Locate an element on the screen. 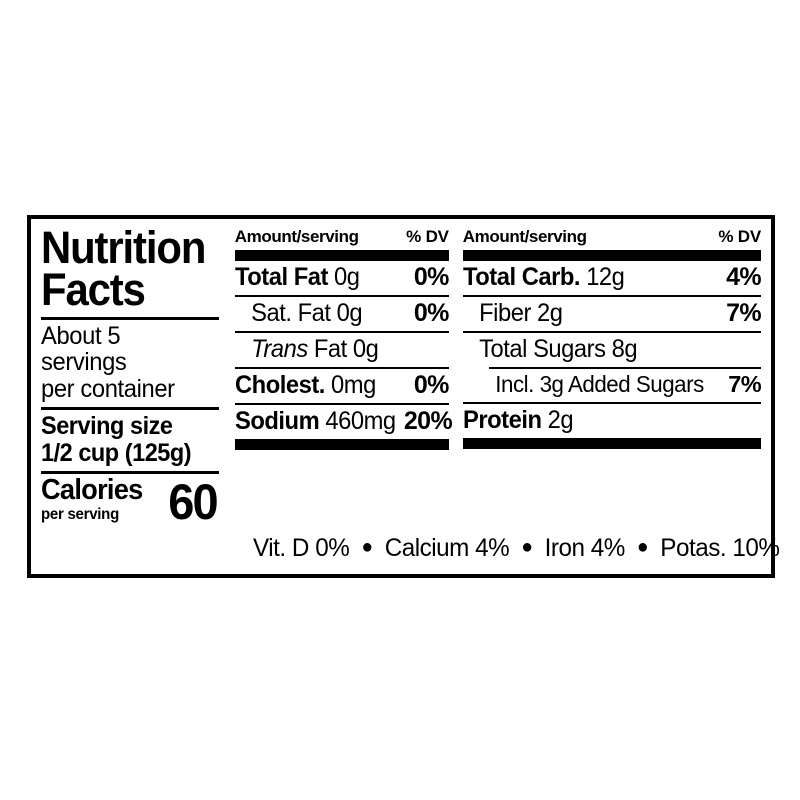 The width and height of the screenshot is (800, 800). added-sugars-dv: 7% is located at coordinates (744, 384).